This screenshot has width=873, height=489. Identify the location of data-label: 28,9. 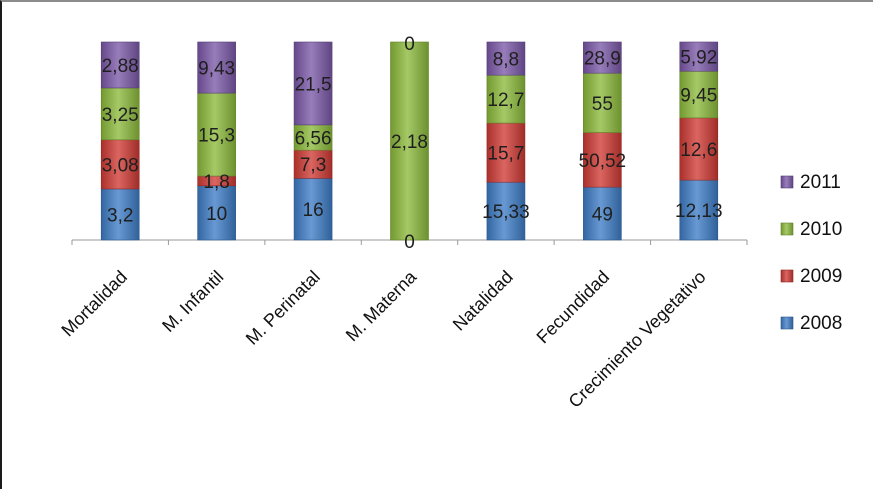
(602, 59).